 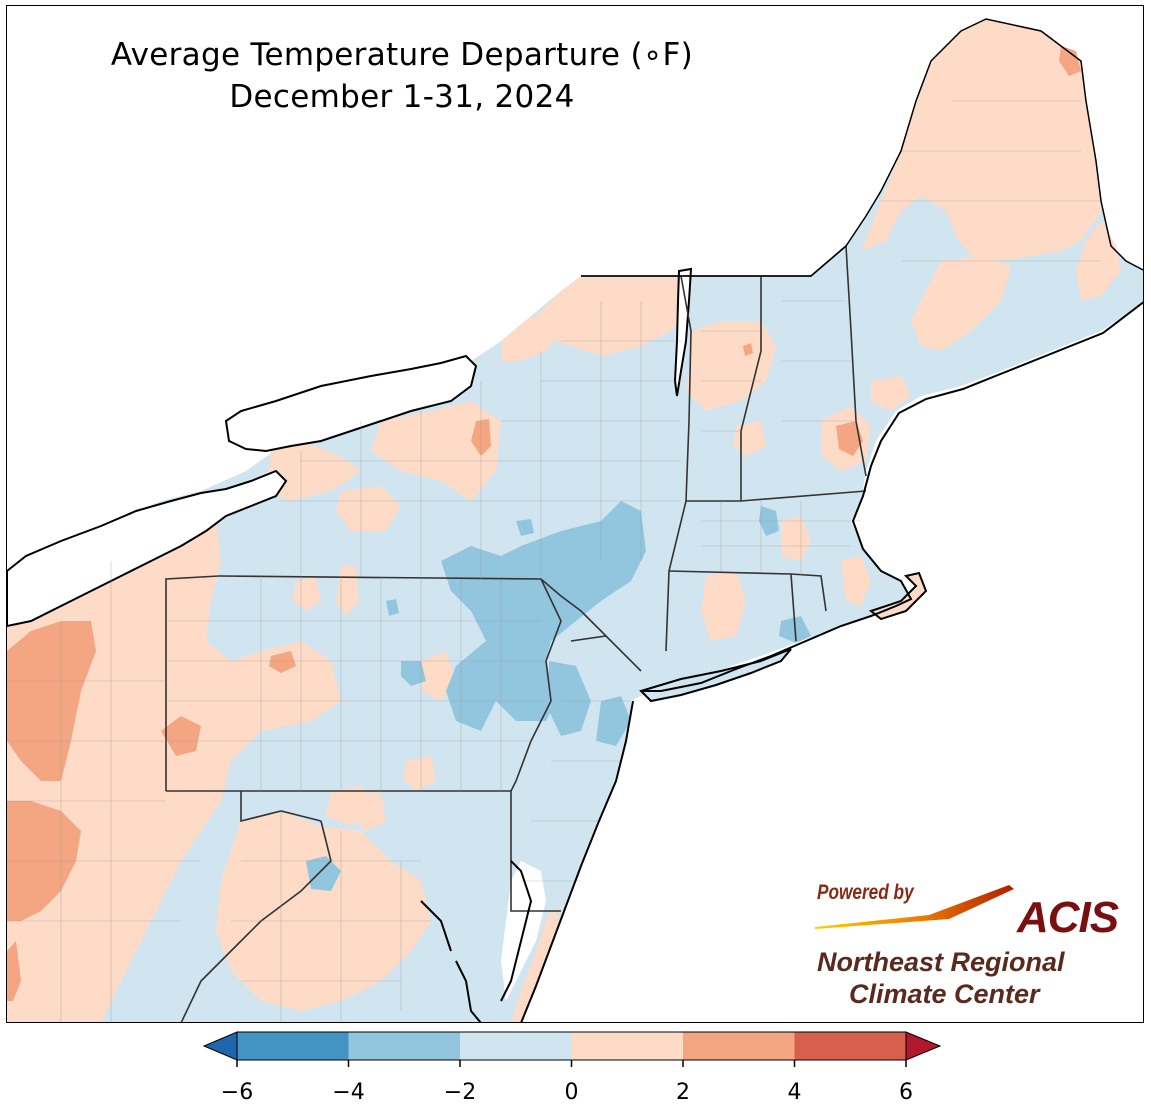 I want to click on map-subtitle: December 1-31, 2024, so click(x=402, y=97).